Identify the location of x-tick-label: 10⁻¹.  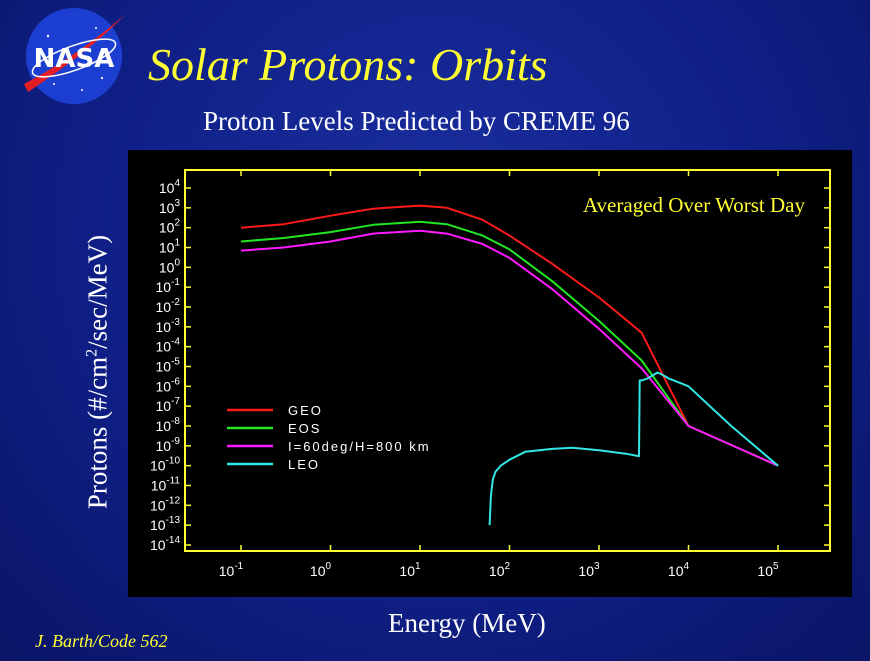
(231, 570).